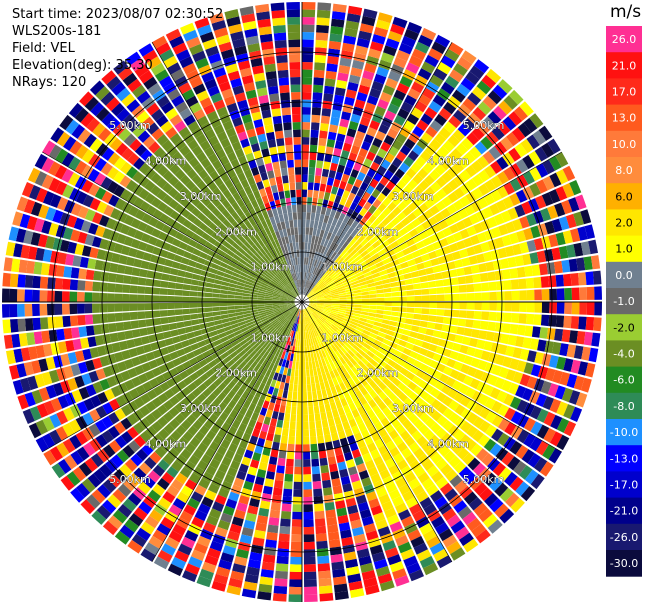  Describe the element at coordinates (624, 39) in the screenshot. I see `colorbar-tick-label: 26.0` at that location.